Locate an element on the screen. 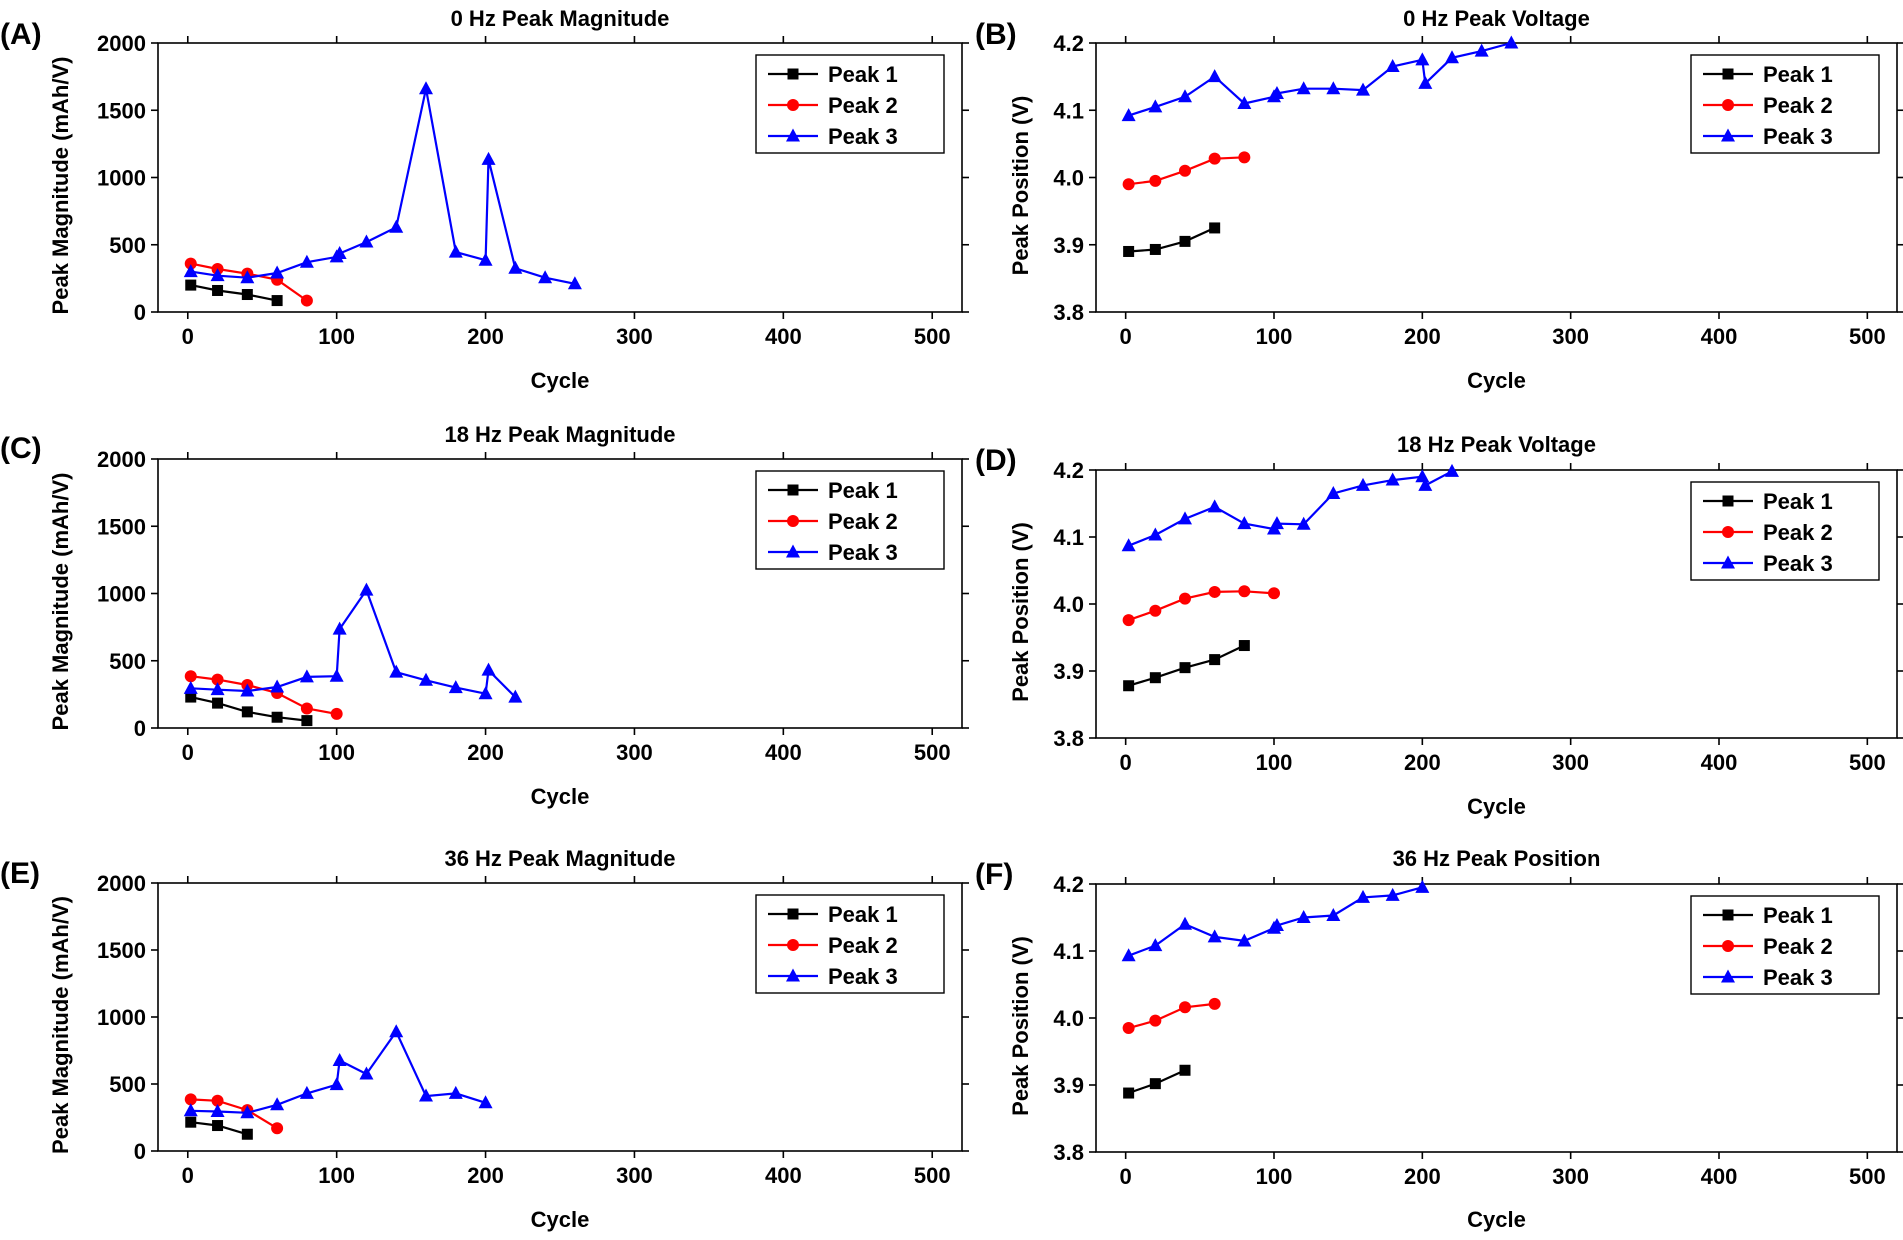 Image resolution: width=1903 pixels, height=1240 pixels. x-axis-label: Cycle is located at coordinates (560, 1219).